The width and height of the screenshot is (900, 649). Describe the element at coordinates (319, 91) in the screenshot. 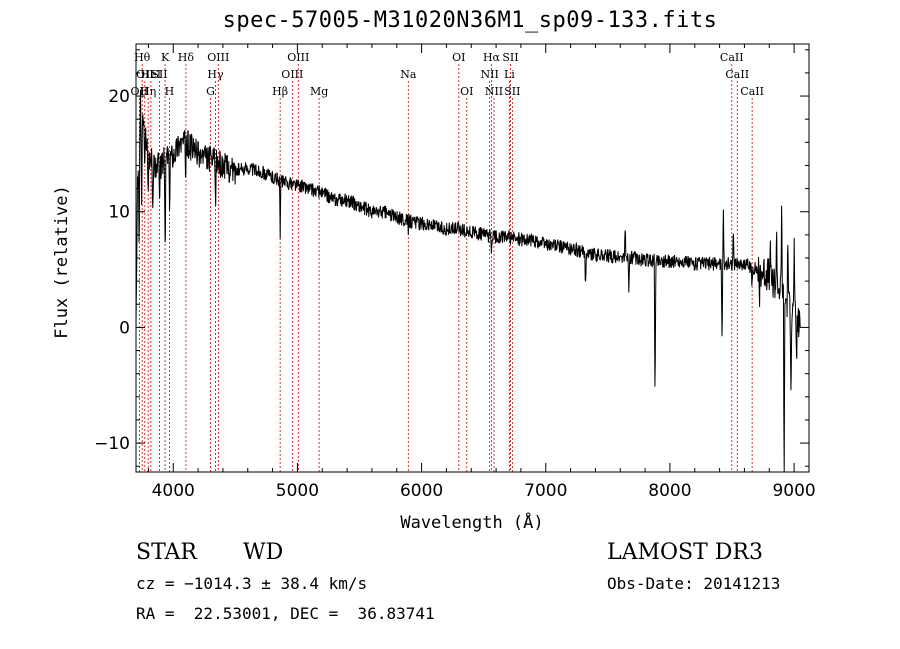

I see `line-label: Mg` at that location.